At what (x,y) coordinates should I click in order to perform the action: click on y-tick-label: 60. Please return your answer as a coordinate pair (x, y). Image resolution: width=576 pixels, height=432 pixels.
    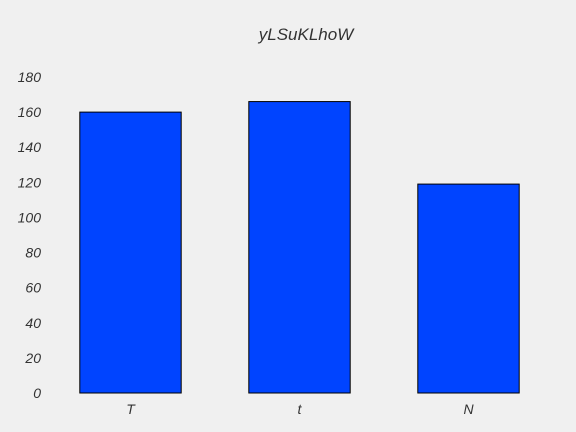
    Looking at the image, I should click on (33, 288).